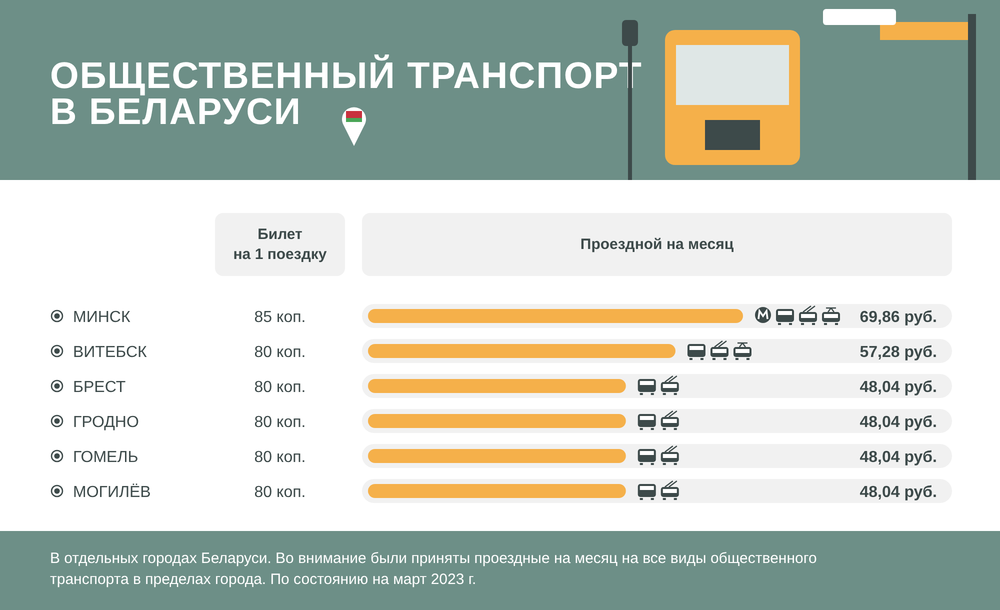  I want to click on text: В отдельных городах Беларуси. Во внимание были приняты проездные на месяц на все виды общественного транспорта в пределах города. По состоянию на март 2023 г., so click(434, 569).